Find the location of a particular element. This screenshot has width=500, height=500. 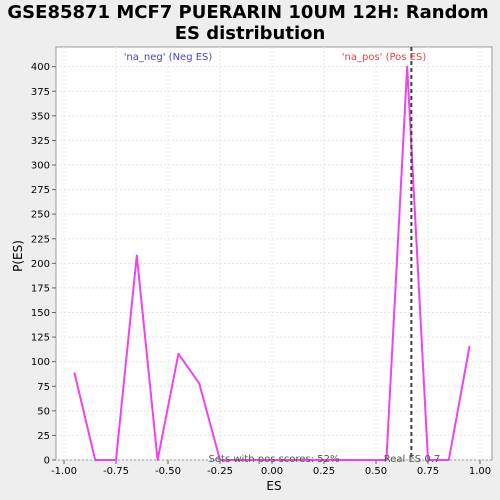

x-tick-label: 0.75 is located at coordinates (428, 471).